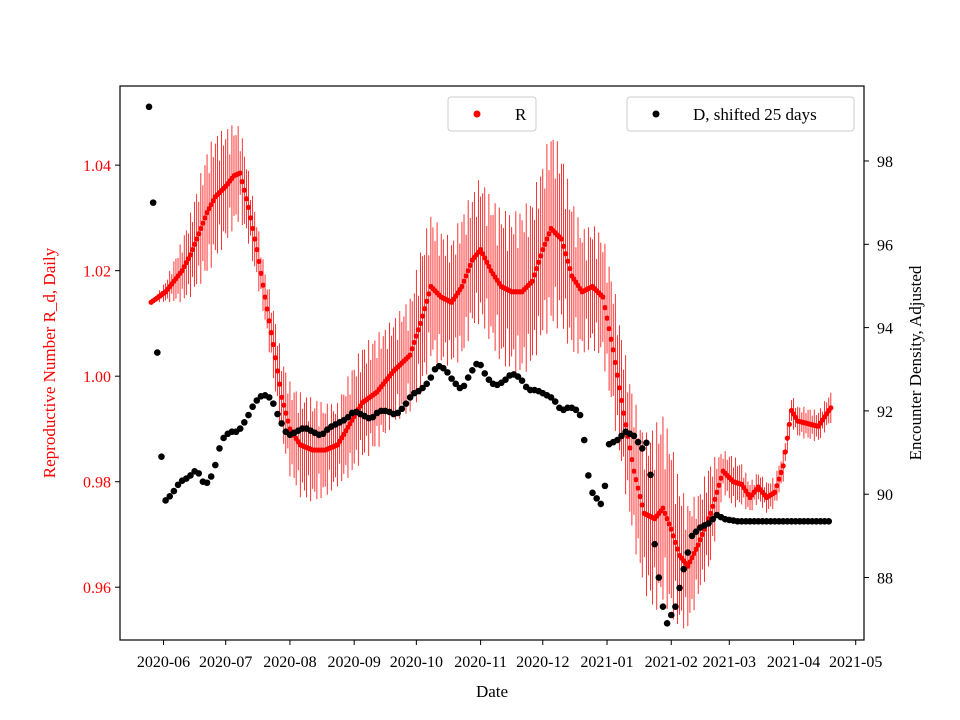 This screenshot has width=960, height=720. What do you see at coordinates (671, 662) in the screenshot?
I see `x-tick-label: 2021-02` at bounding box center [671, 662].